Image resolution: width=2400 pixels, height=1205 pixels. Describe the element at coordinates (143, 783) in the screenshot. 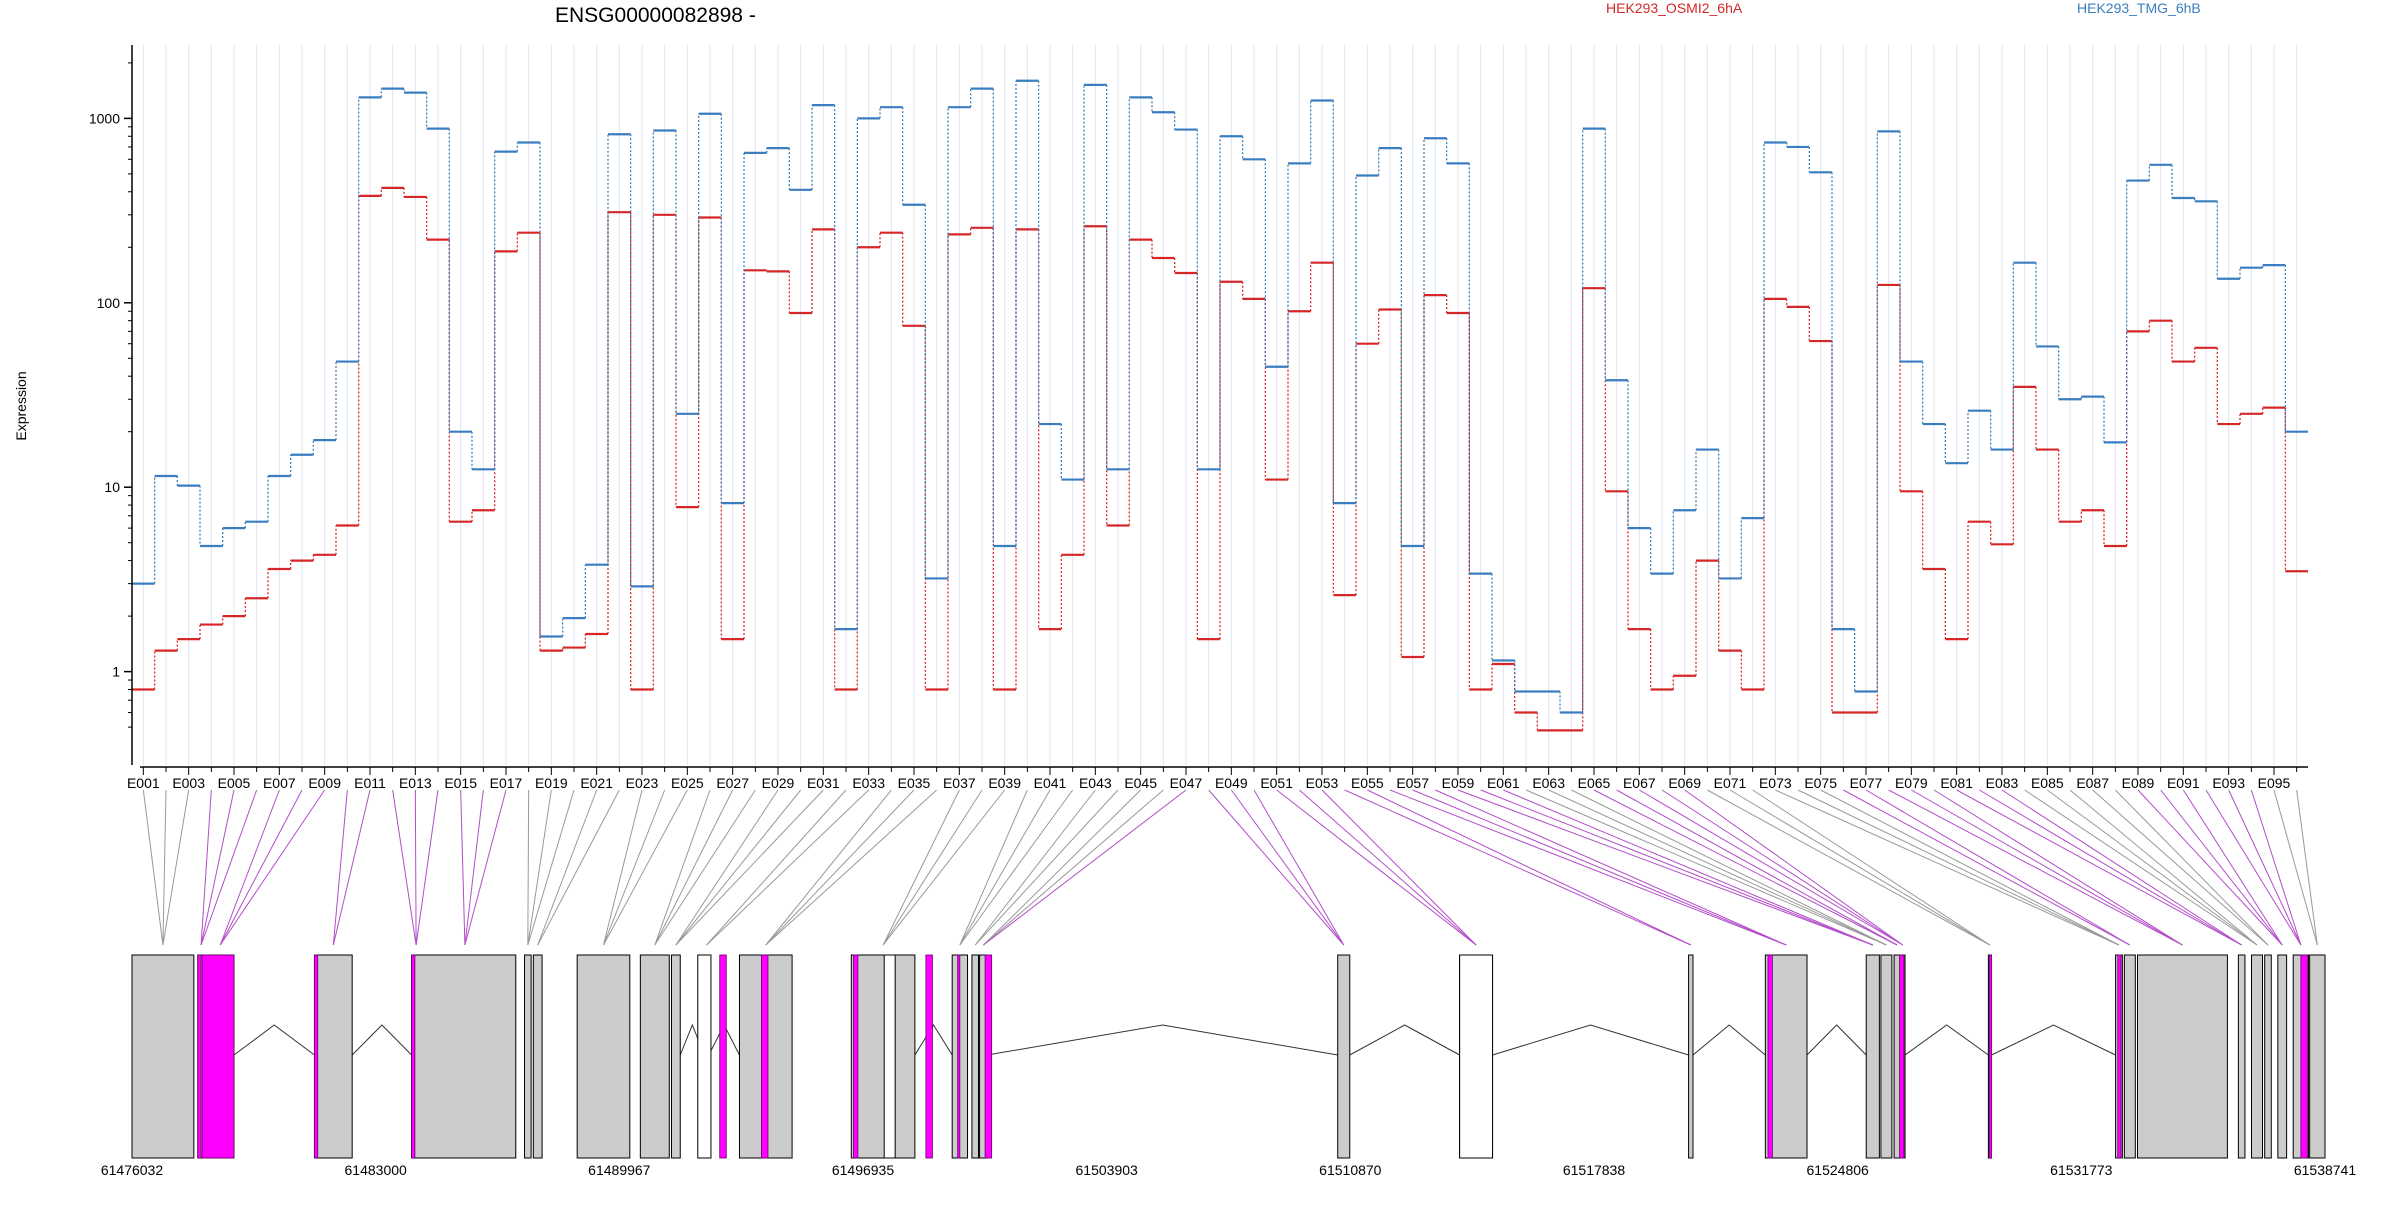

I see `x-tick-label: E001` at that location.